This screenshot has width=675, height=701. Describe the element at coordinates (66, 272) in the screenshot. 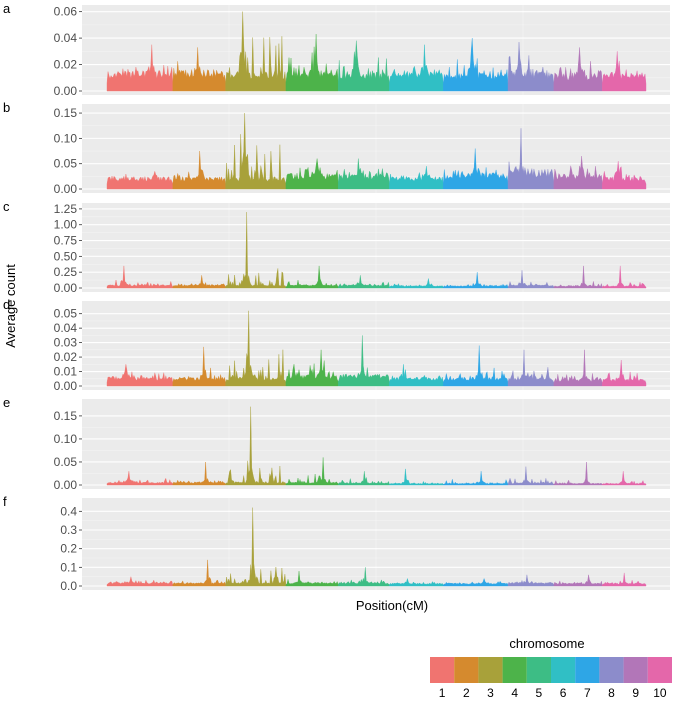

I see `y-tick-label: 0.25` at that location.